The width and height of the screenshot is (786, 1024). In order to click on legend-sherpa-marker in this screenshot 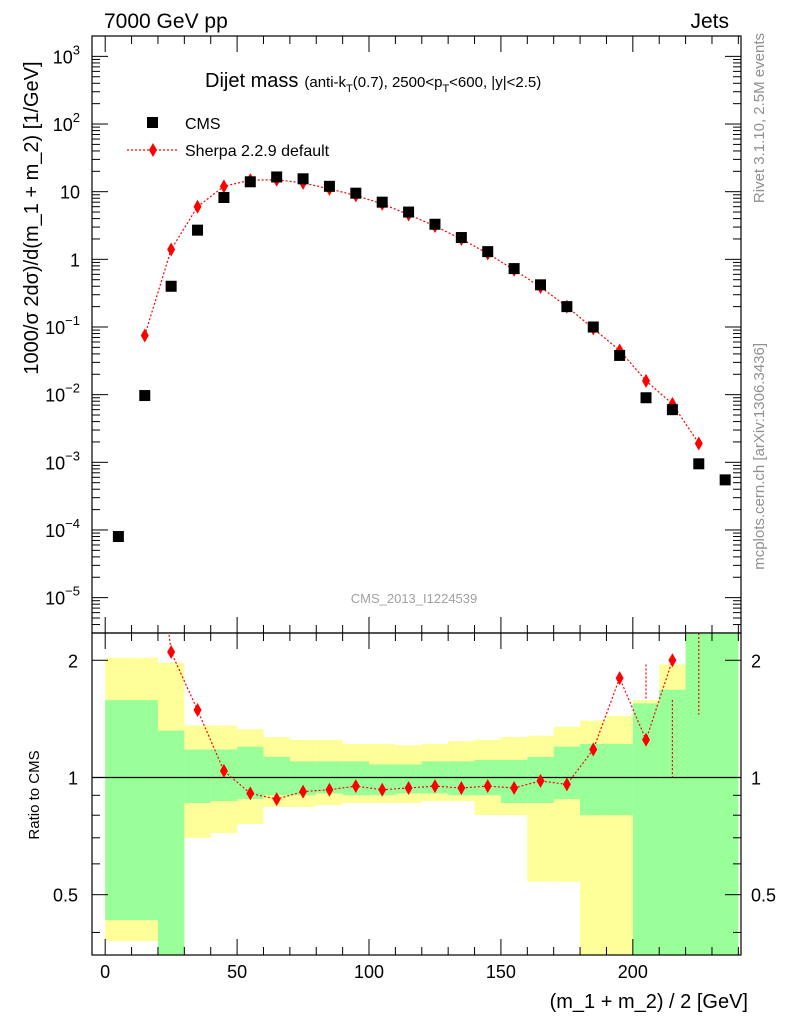, I will do `click(153, 150)`.